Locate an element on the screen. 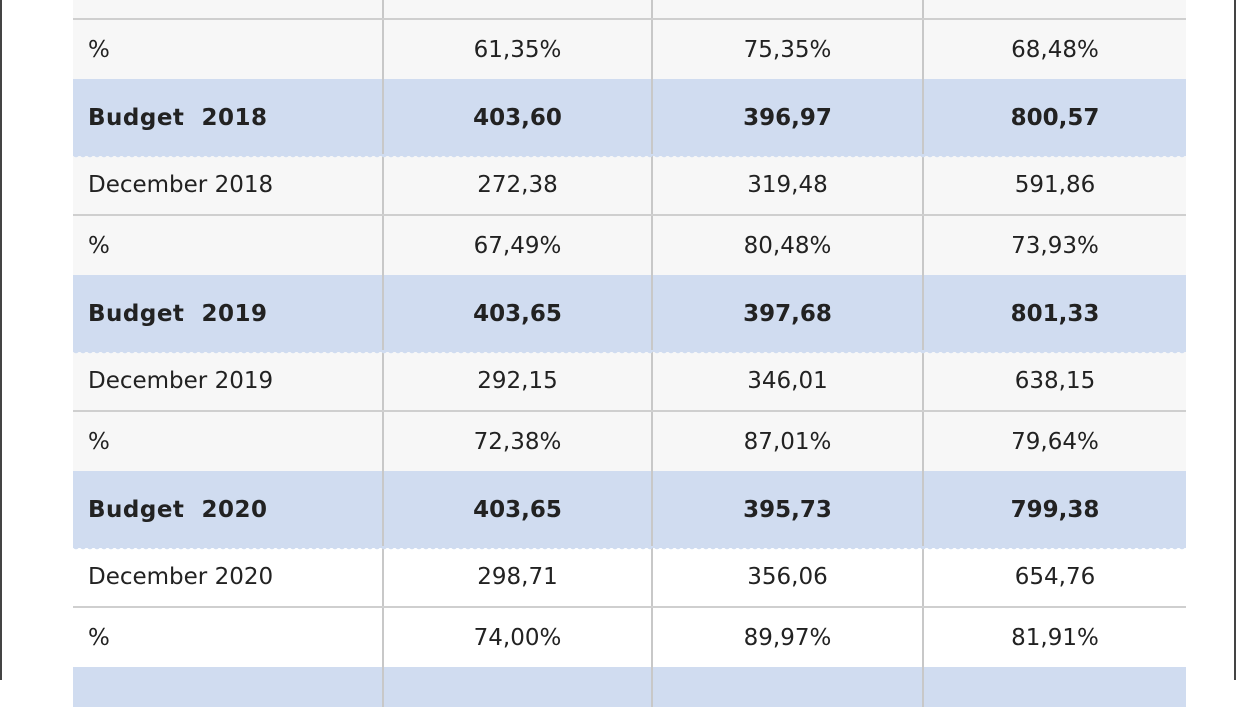 The image size is (1238, 707). cell-value: 73,93% is located at coordinates (1055, 245).